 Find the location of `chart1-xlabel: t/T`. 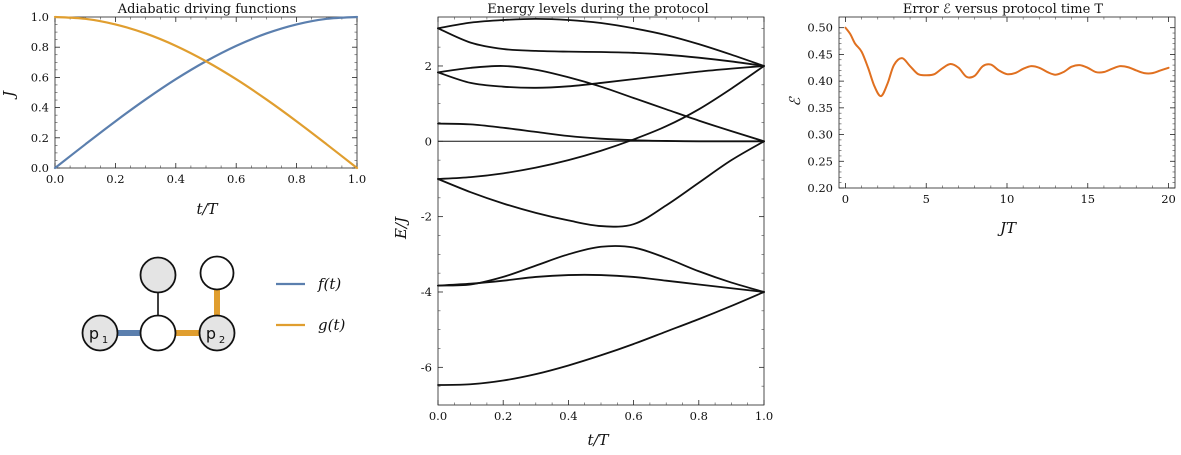

chart1-xlabel: t/T is located at coordinates (207, 209).